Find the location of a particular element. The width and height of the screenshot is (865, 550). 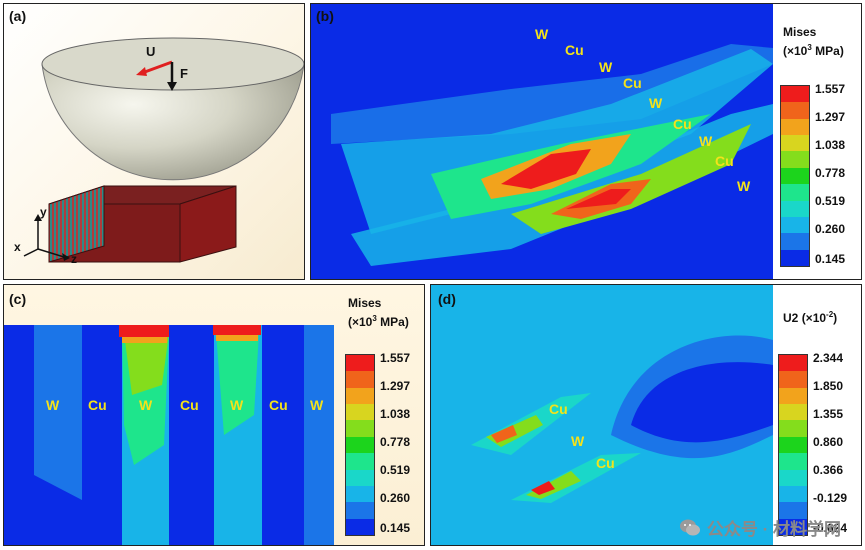

f-label: F is located at coordinates (184, 73).